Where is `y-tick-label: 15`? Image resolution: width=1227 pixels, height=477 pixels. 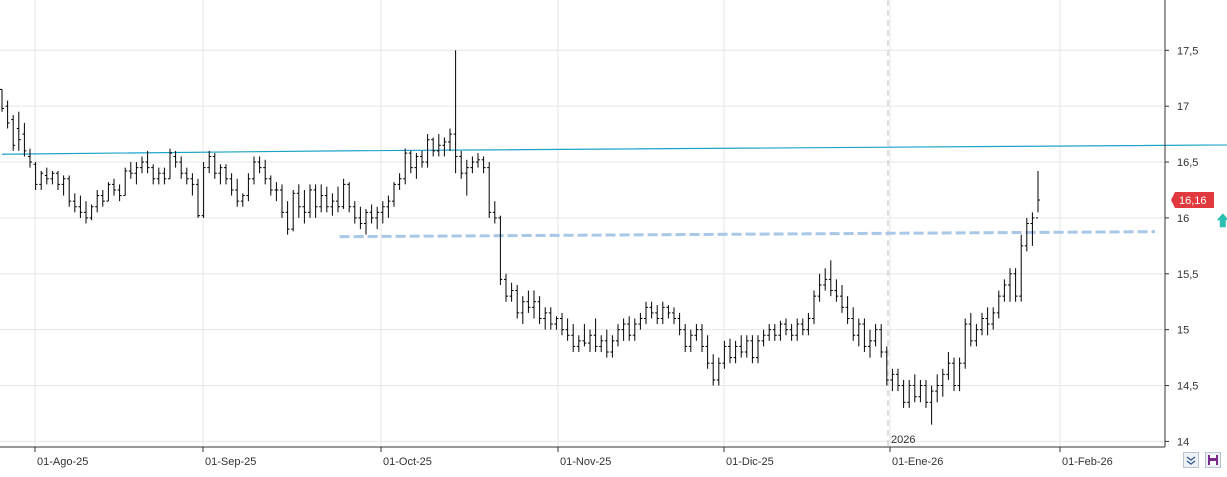
y-tick-label: 15 is located at coordinates (1183, 331).